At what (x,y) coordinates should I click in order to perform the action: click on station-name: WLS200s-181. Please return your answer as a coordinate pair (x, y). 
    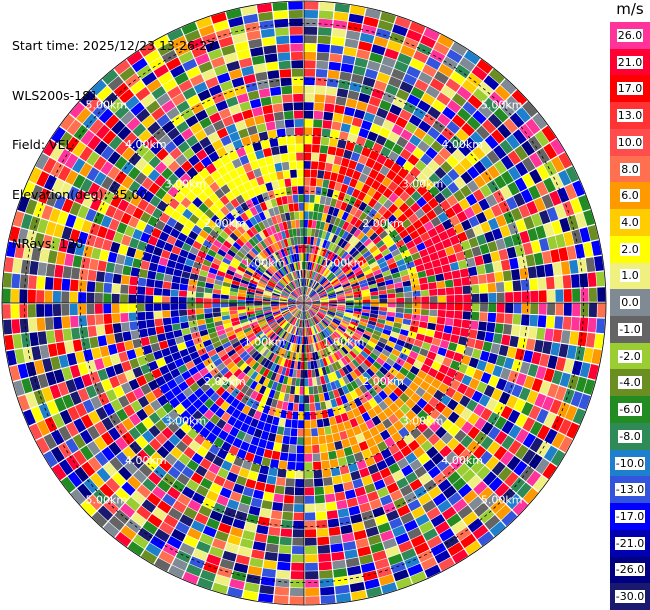
    Looking at the image, I should click on (55, 95).